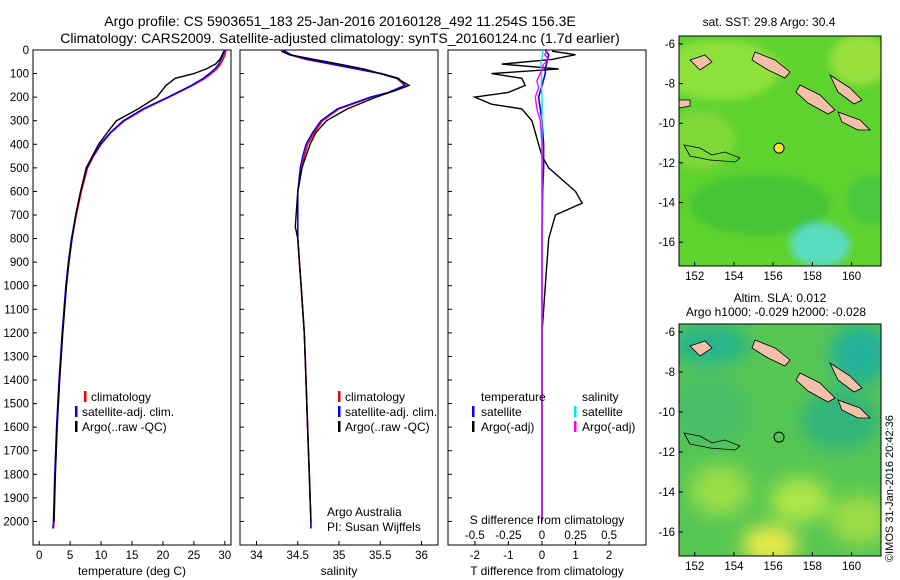 The image size is (900, 580). What do you see at coordinates (339, 556) in the screenshot?
I see `x-tick-label: 35` at bounding box center [339, 556].